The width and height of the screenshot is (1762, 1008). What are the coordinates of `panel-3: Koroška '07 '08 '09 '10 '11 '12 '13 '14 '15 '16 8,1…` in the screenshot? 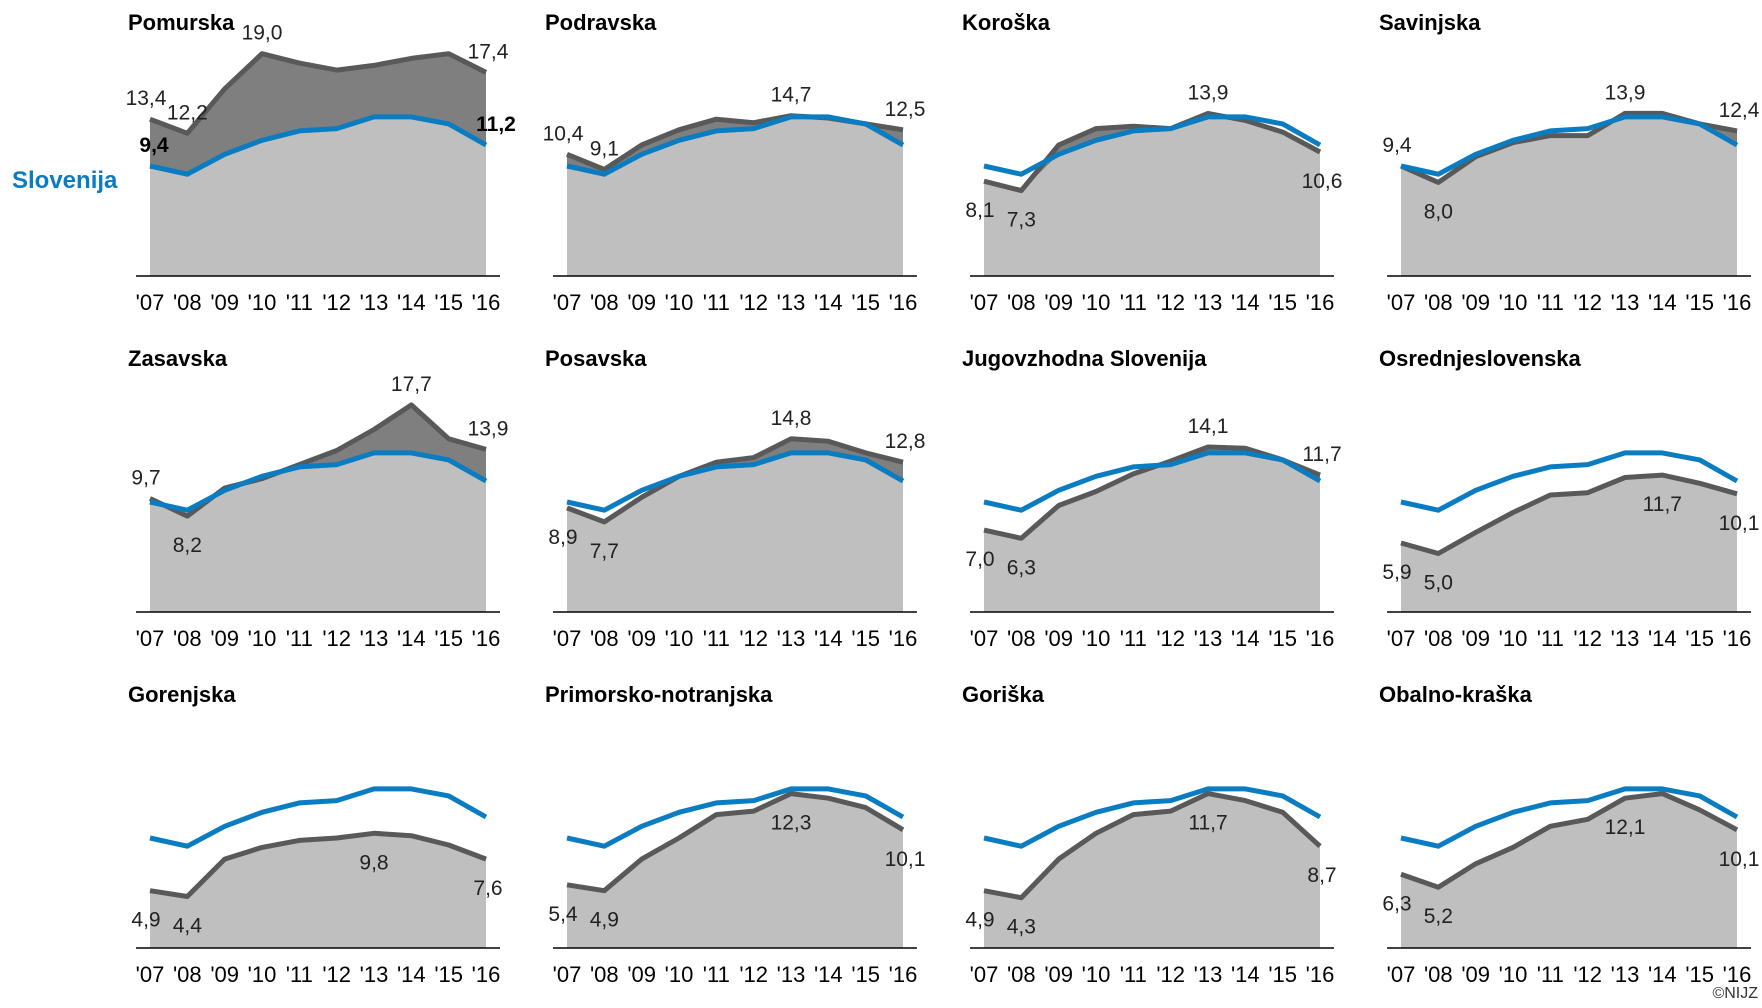 It's located at (1152, 162).